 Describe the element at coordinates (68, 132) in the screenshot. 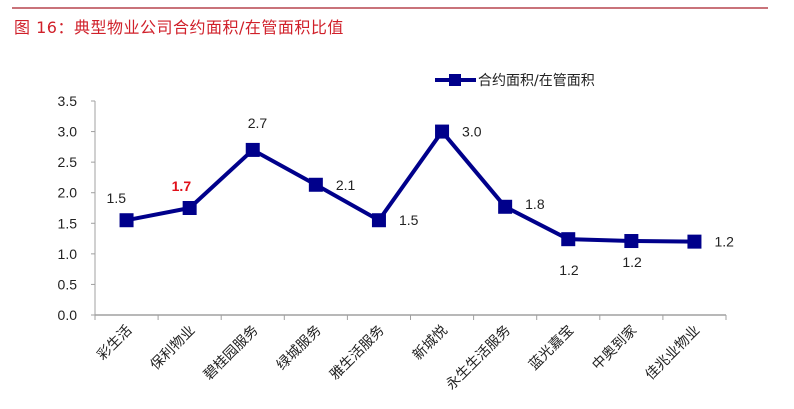

I see `y-tick-label: 3.0` at that location.